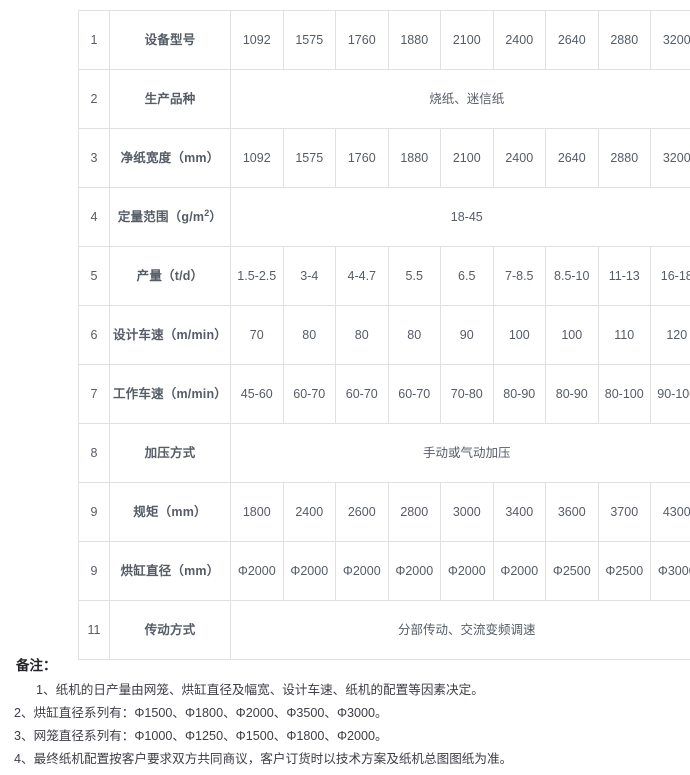  What do you see at coordinates (170, 512) in the screenshot?
I see `row-label-cell: 规矩（mm）` at bounding box center [170, 512].